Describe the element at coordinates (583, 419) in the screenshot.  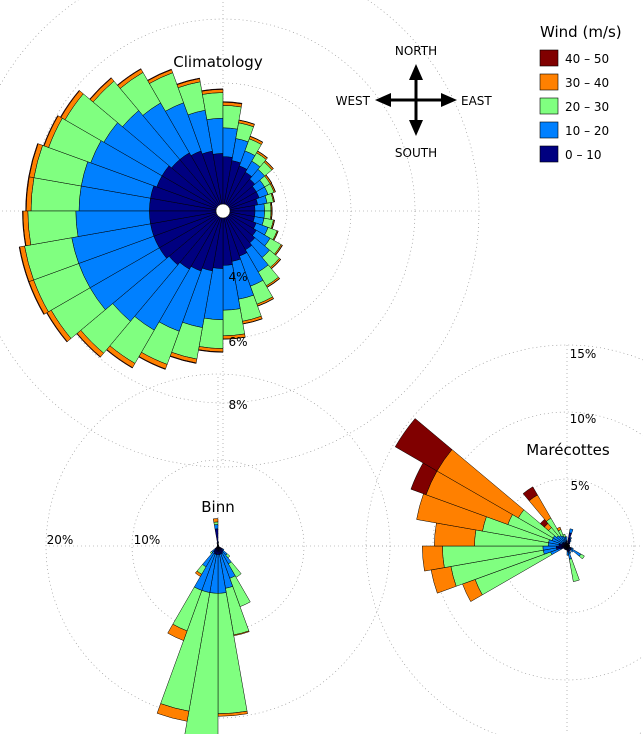
I see `rose-marecottes-ring-label-10: 10%` at that location.